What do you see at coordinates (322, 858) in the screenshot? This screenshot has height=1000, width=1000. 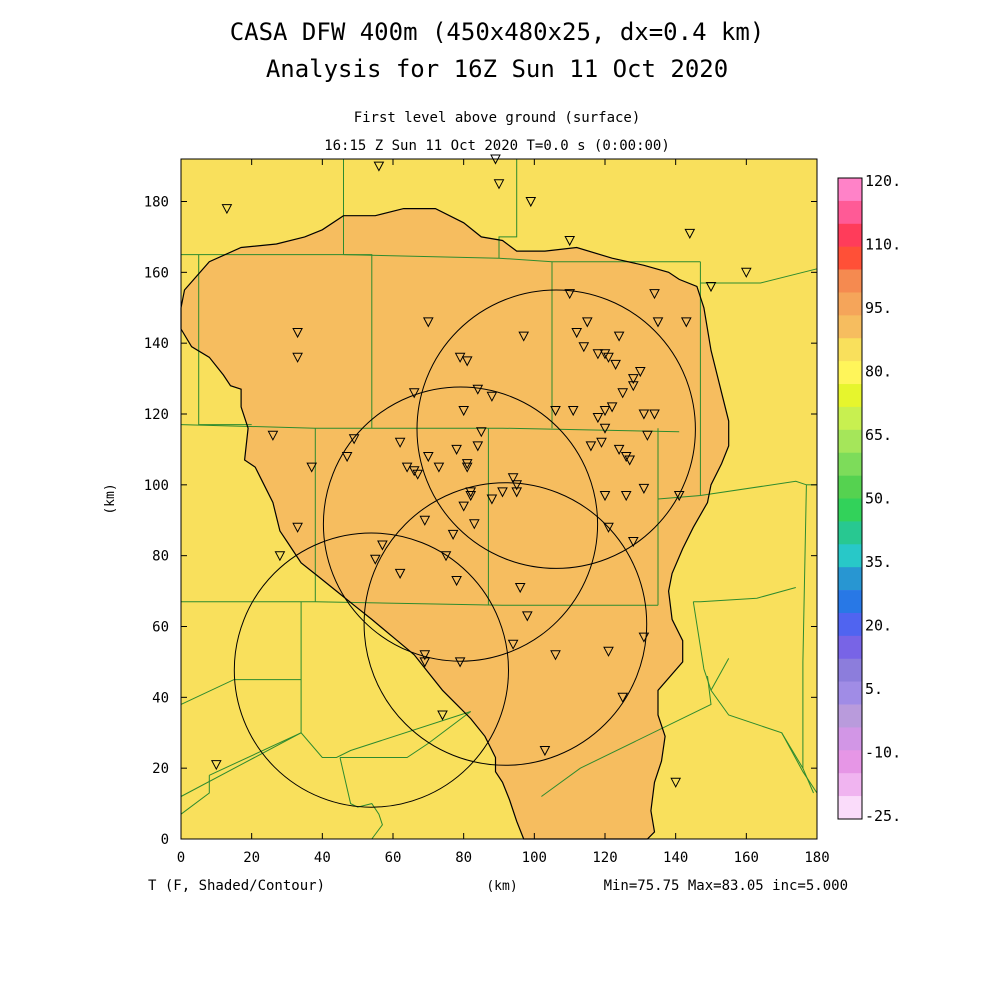 I see `x-tick-label: 40` at bounding box center [322, 858].